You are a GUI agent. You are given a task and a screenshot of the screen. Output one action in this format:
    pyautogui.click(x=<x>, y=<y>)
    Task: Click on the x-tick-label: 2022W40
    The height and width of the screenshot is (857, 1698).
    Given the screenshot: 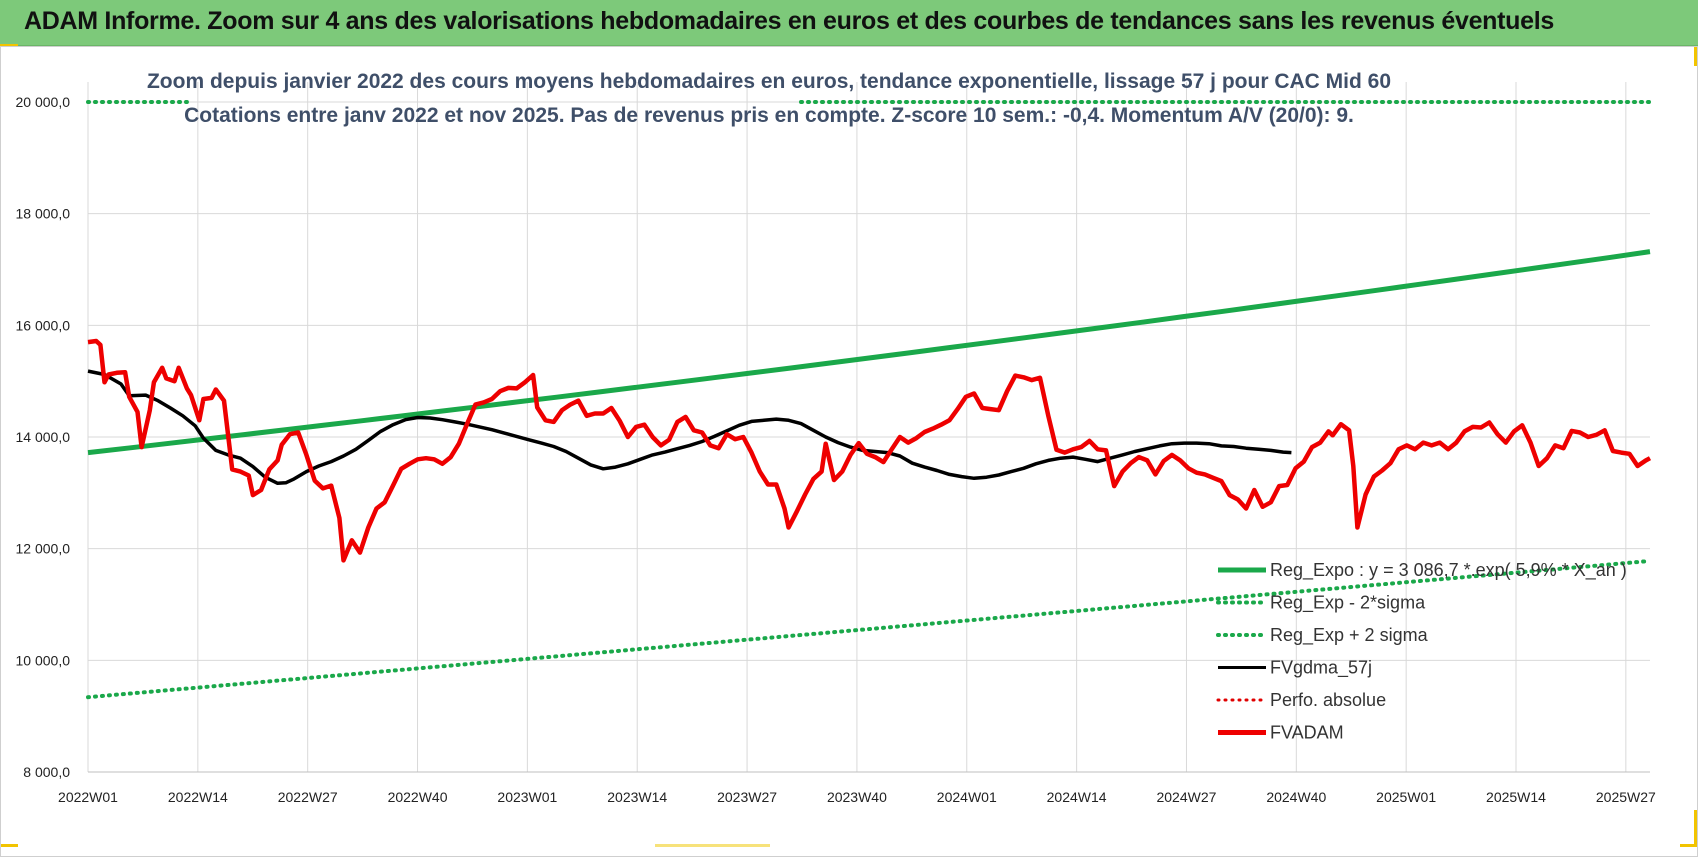 What is the action you would take?
    pyautogui.click(x=418, y=797)
    